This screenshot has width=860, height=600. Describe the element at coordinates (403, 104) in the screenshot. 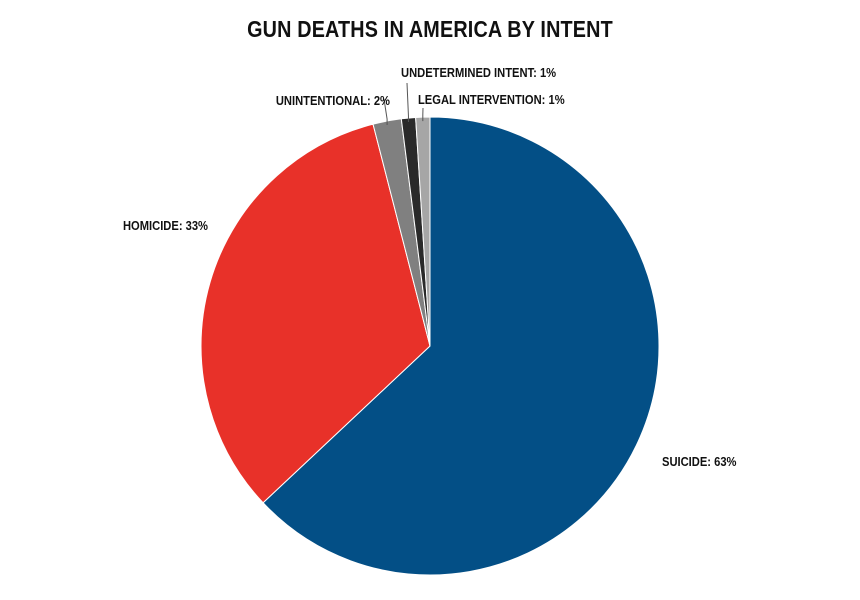

I see `label-leader-lines` at that location.